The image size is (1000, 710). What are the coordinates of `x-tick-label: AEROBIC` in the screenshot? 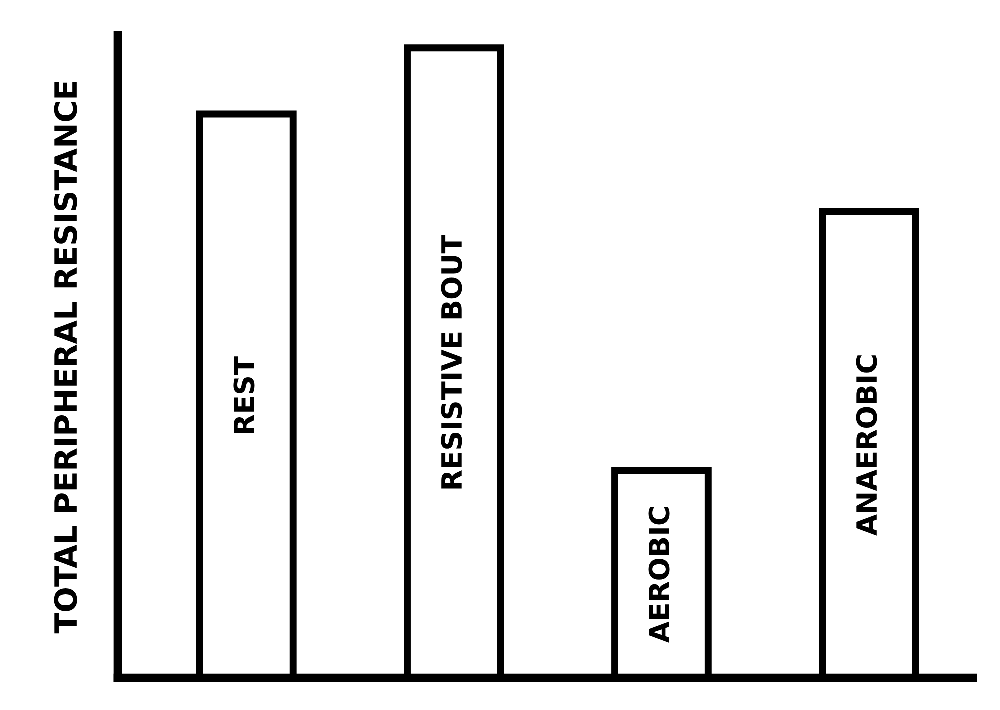 It's located at (659, 575).